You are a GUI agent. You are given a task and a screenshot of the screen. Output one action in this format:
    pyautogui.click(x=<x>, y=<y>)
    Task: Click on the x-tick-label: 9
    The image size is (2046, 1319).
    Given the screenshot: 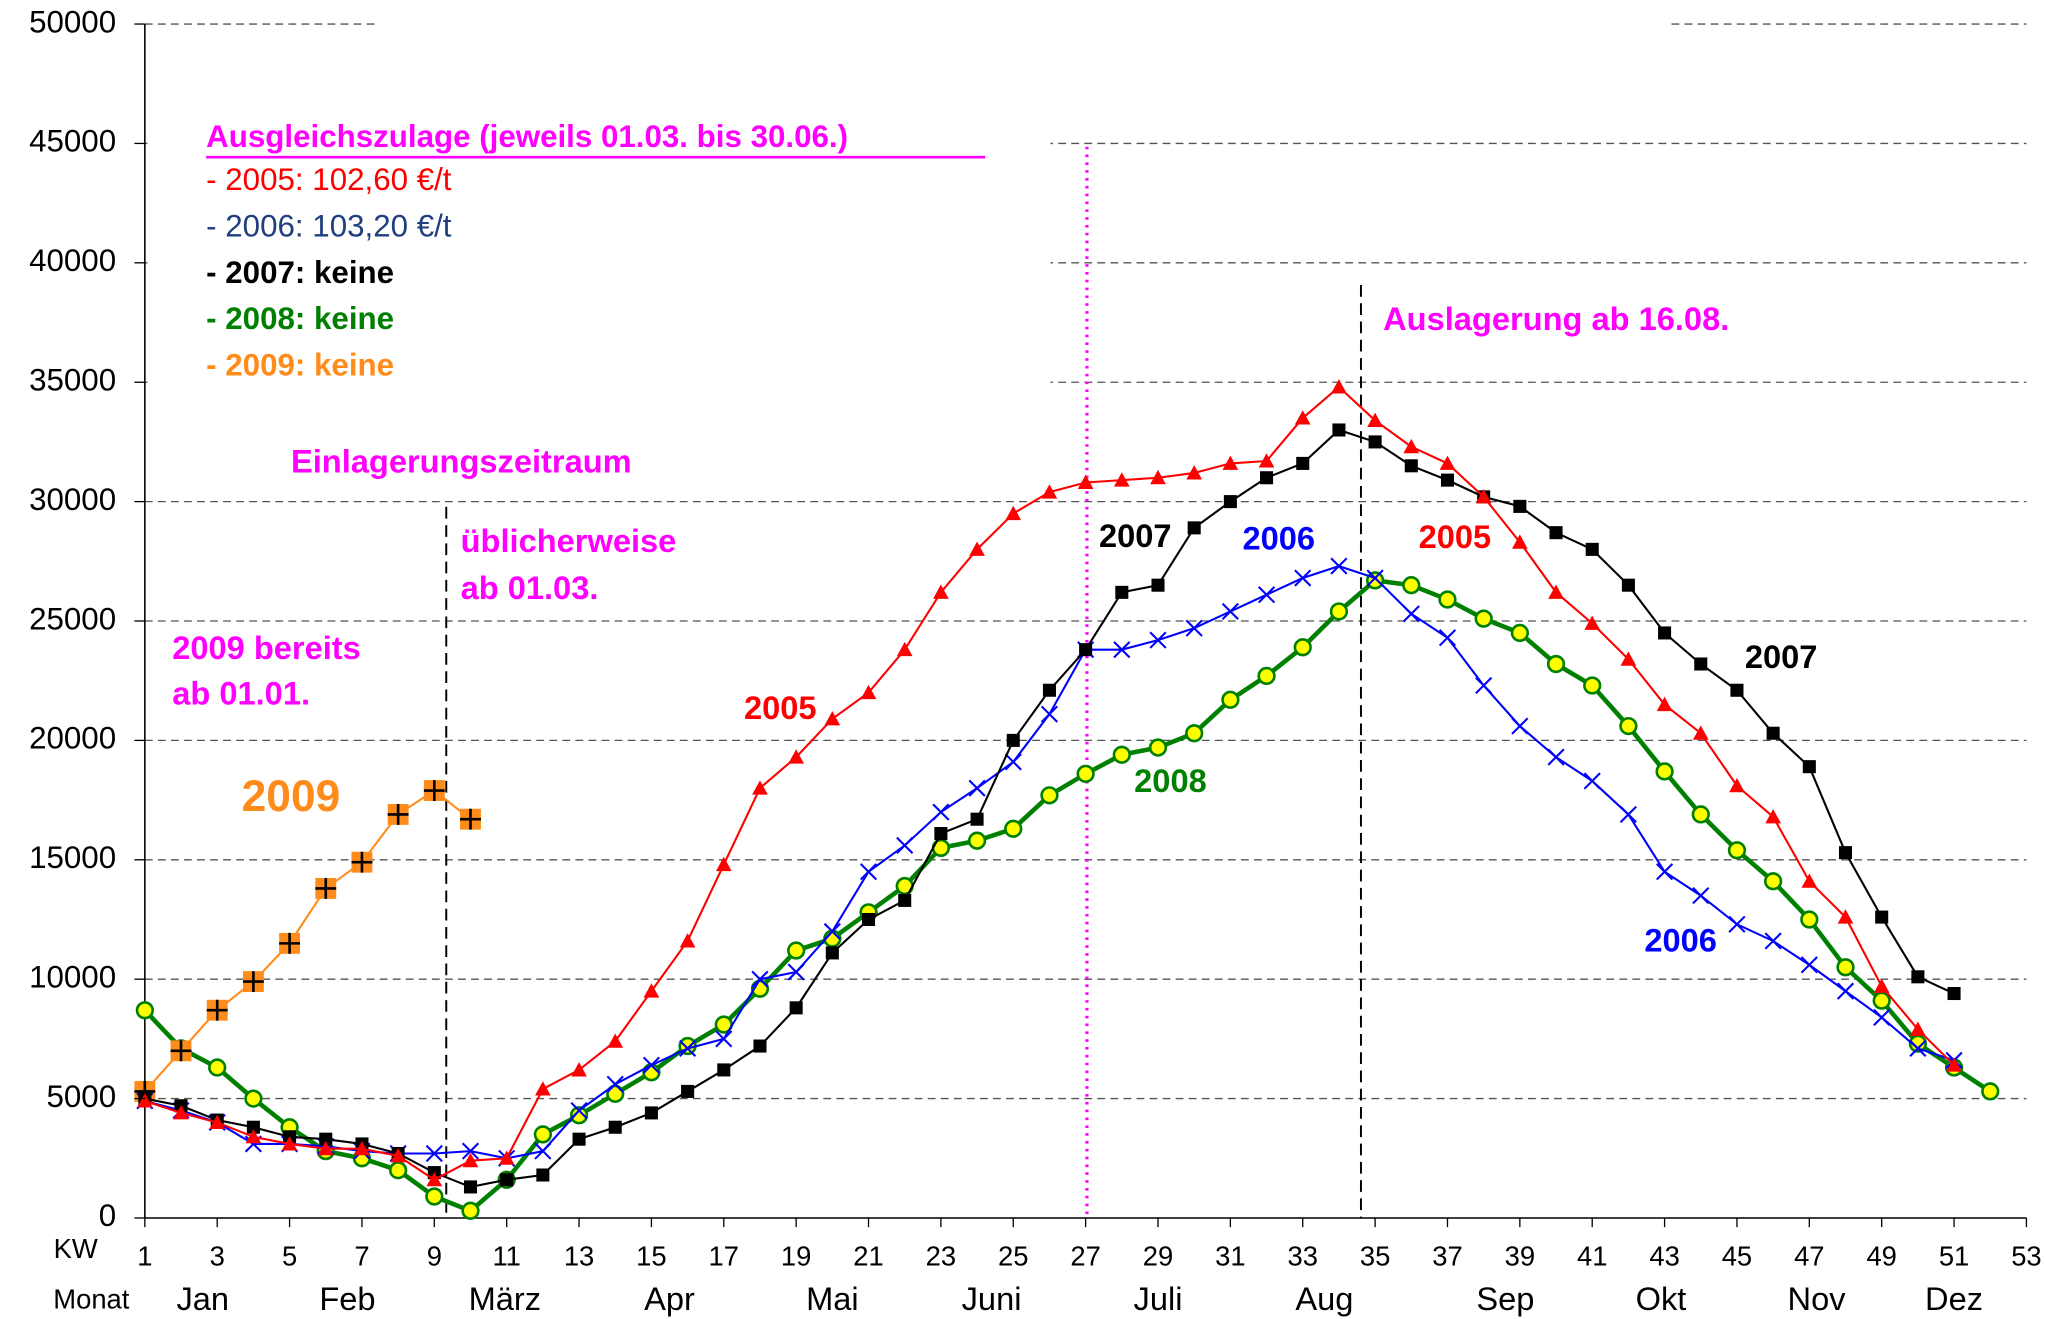 What is the action you would take?
    pyautogui.click(x=434, y=1256)
    